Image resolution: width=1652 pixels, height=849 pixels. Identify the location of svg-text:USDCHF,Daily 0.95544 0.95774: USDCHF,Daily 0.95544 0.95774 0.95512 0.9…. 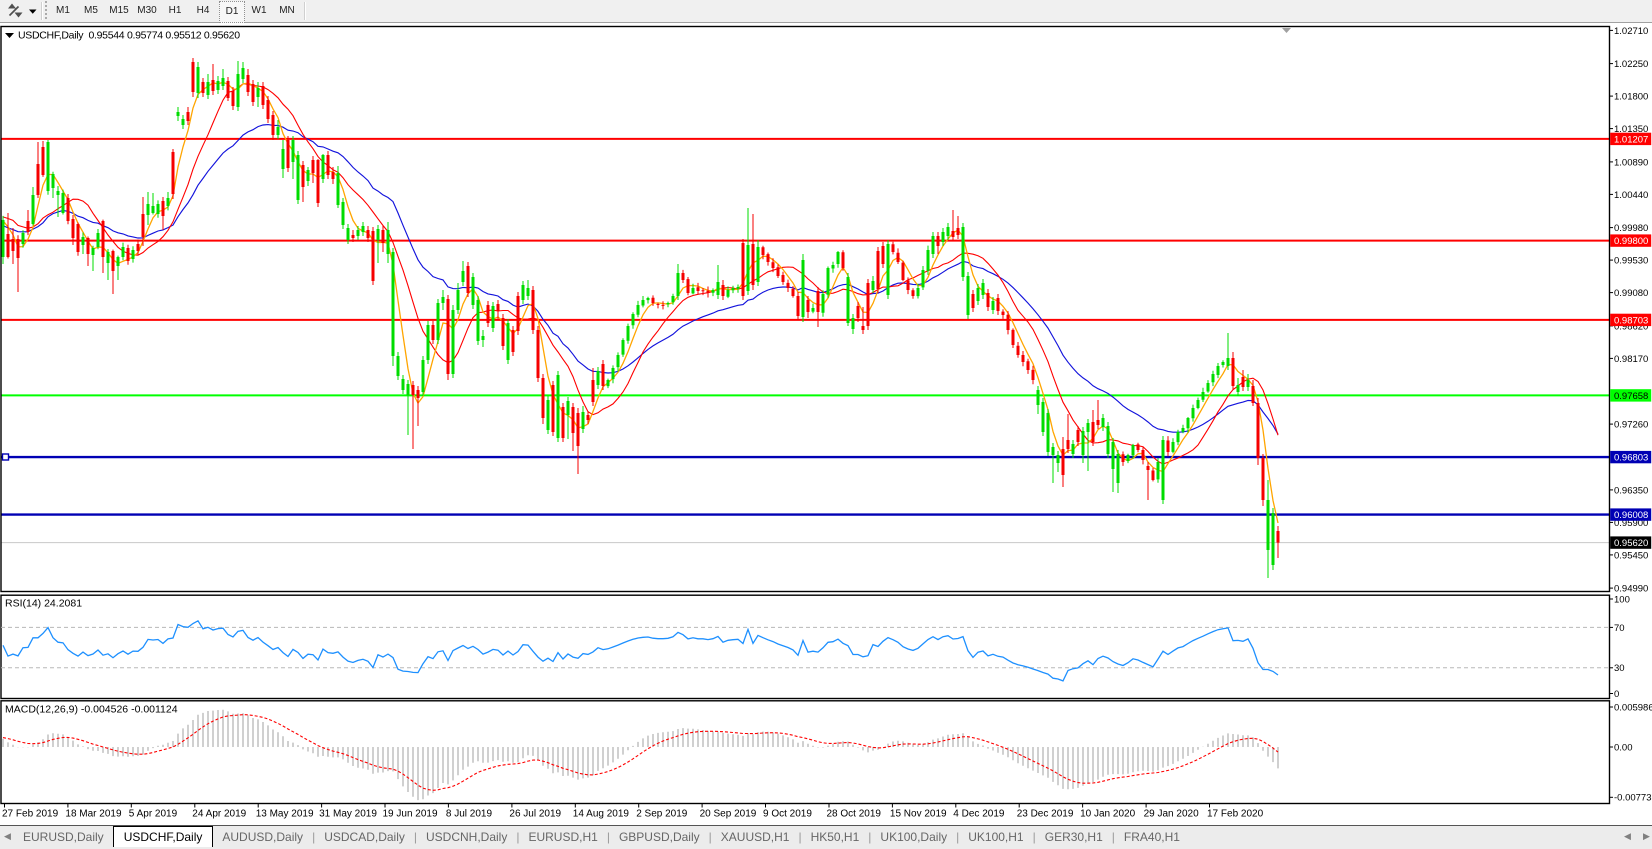
(129, 36).